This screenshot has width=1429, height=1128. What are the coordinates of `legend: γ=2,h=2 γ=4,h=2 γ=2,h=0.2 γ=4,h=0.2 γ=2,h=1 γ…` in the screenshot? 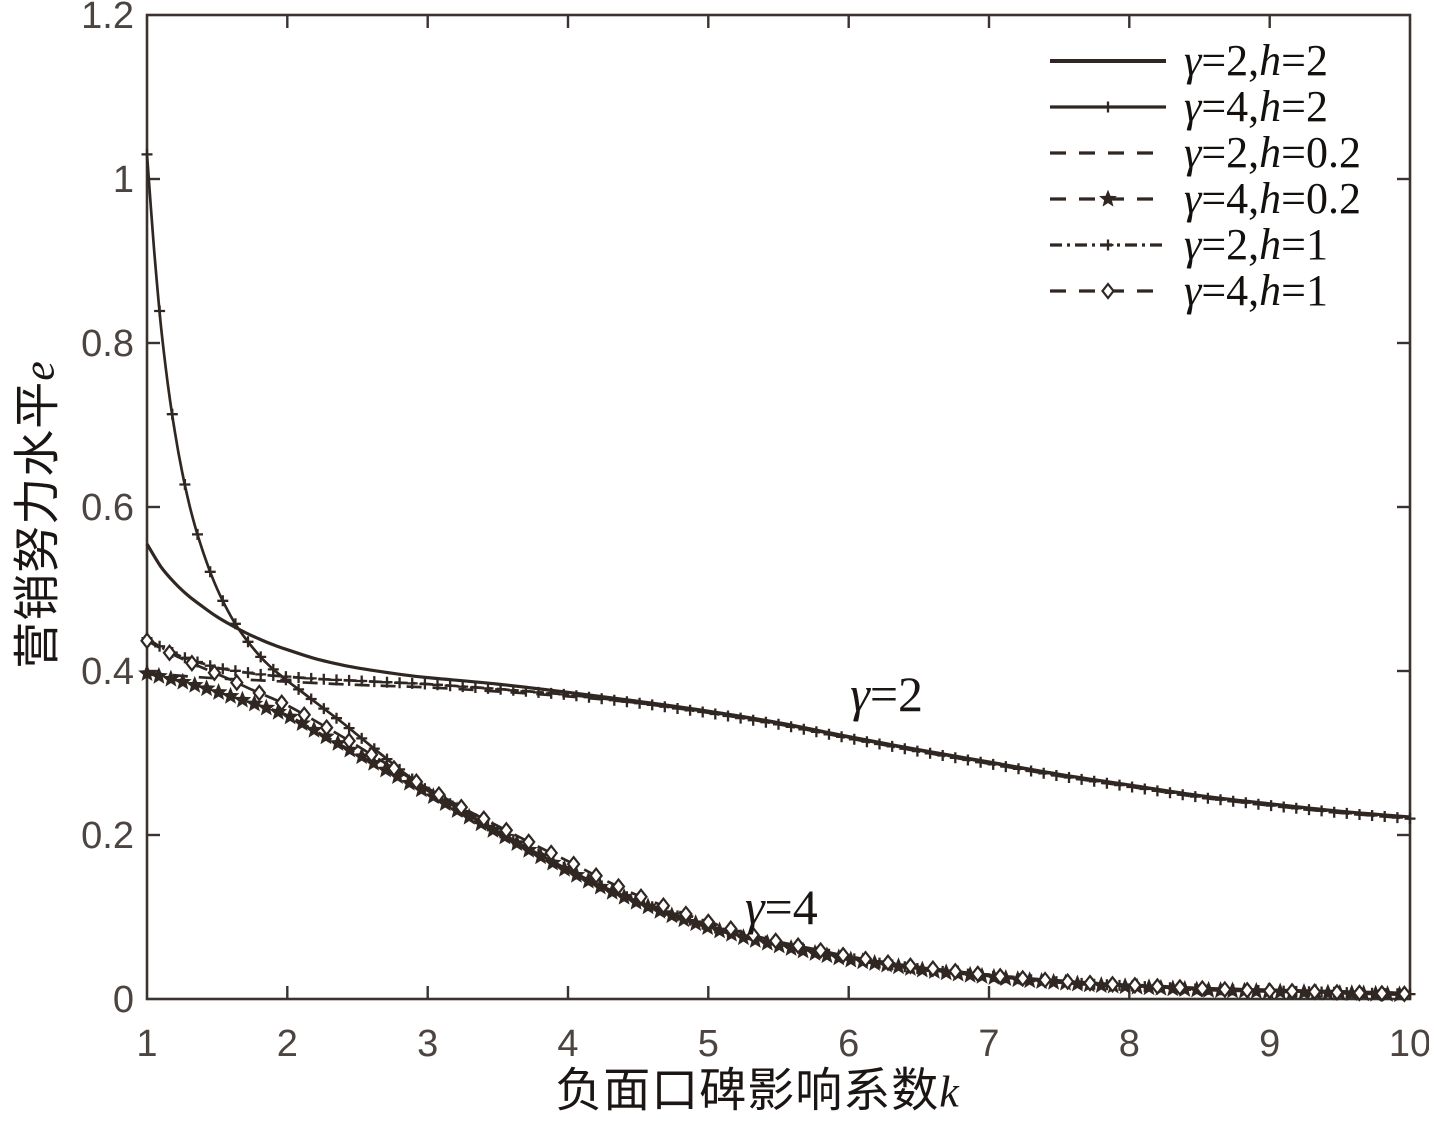 It's located at (1203, 176).